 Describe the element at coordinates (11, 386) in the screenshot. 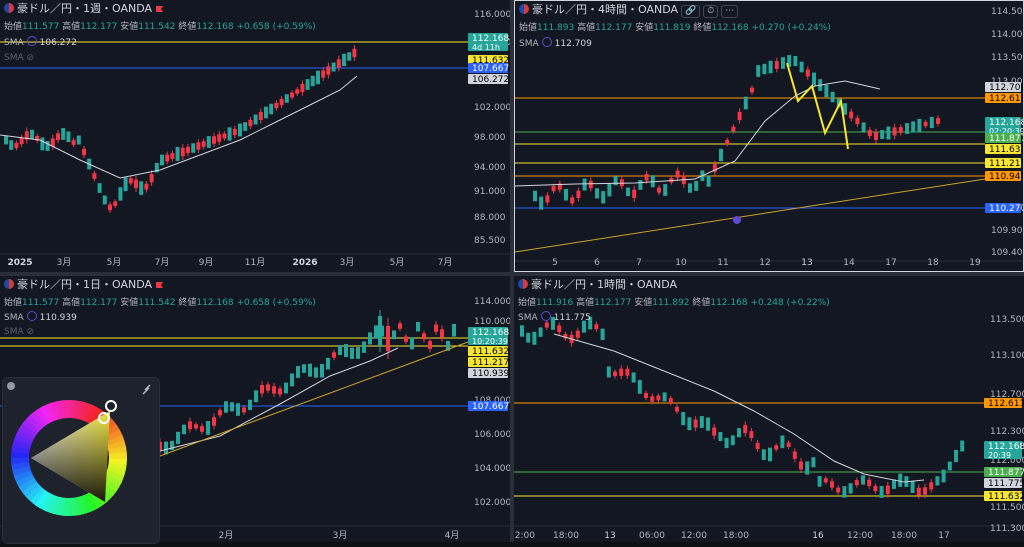

I see `close-icon` at that location.